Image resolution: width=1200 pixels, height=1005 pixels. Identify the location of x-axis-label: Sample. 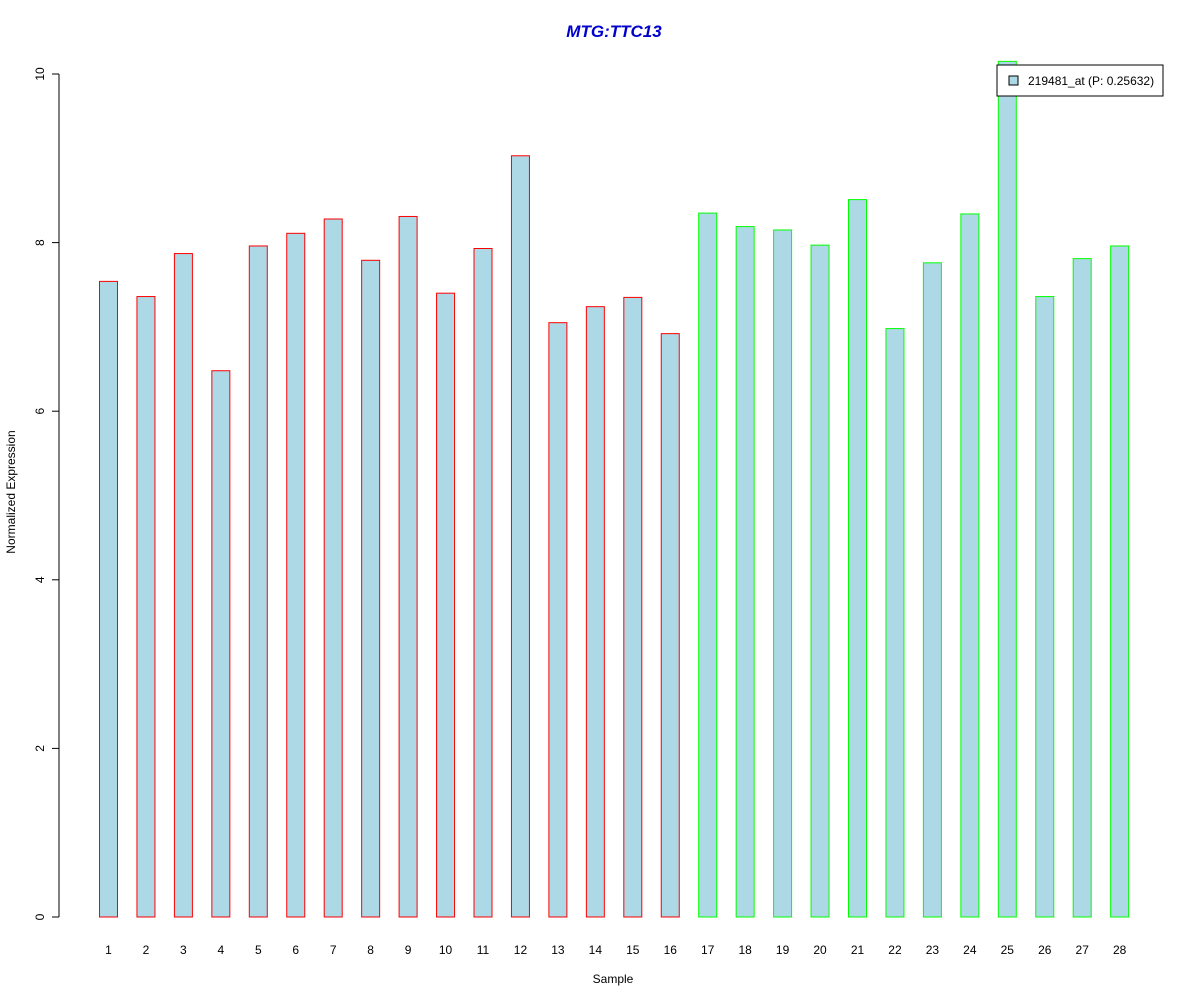
(613, 979).